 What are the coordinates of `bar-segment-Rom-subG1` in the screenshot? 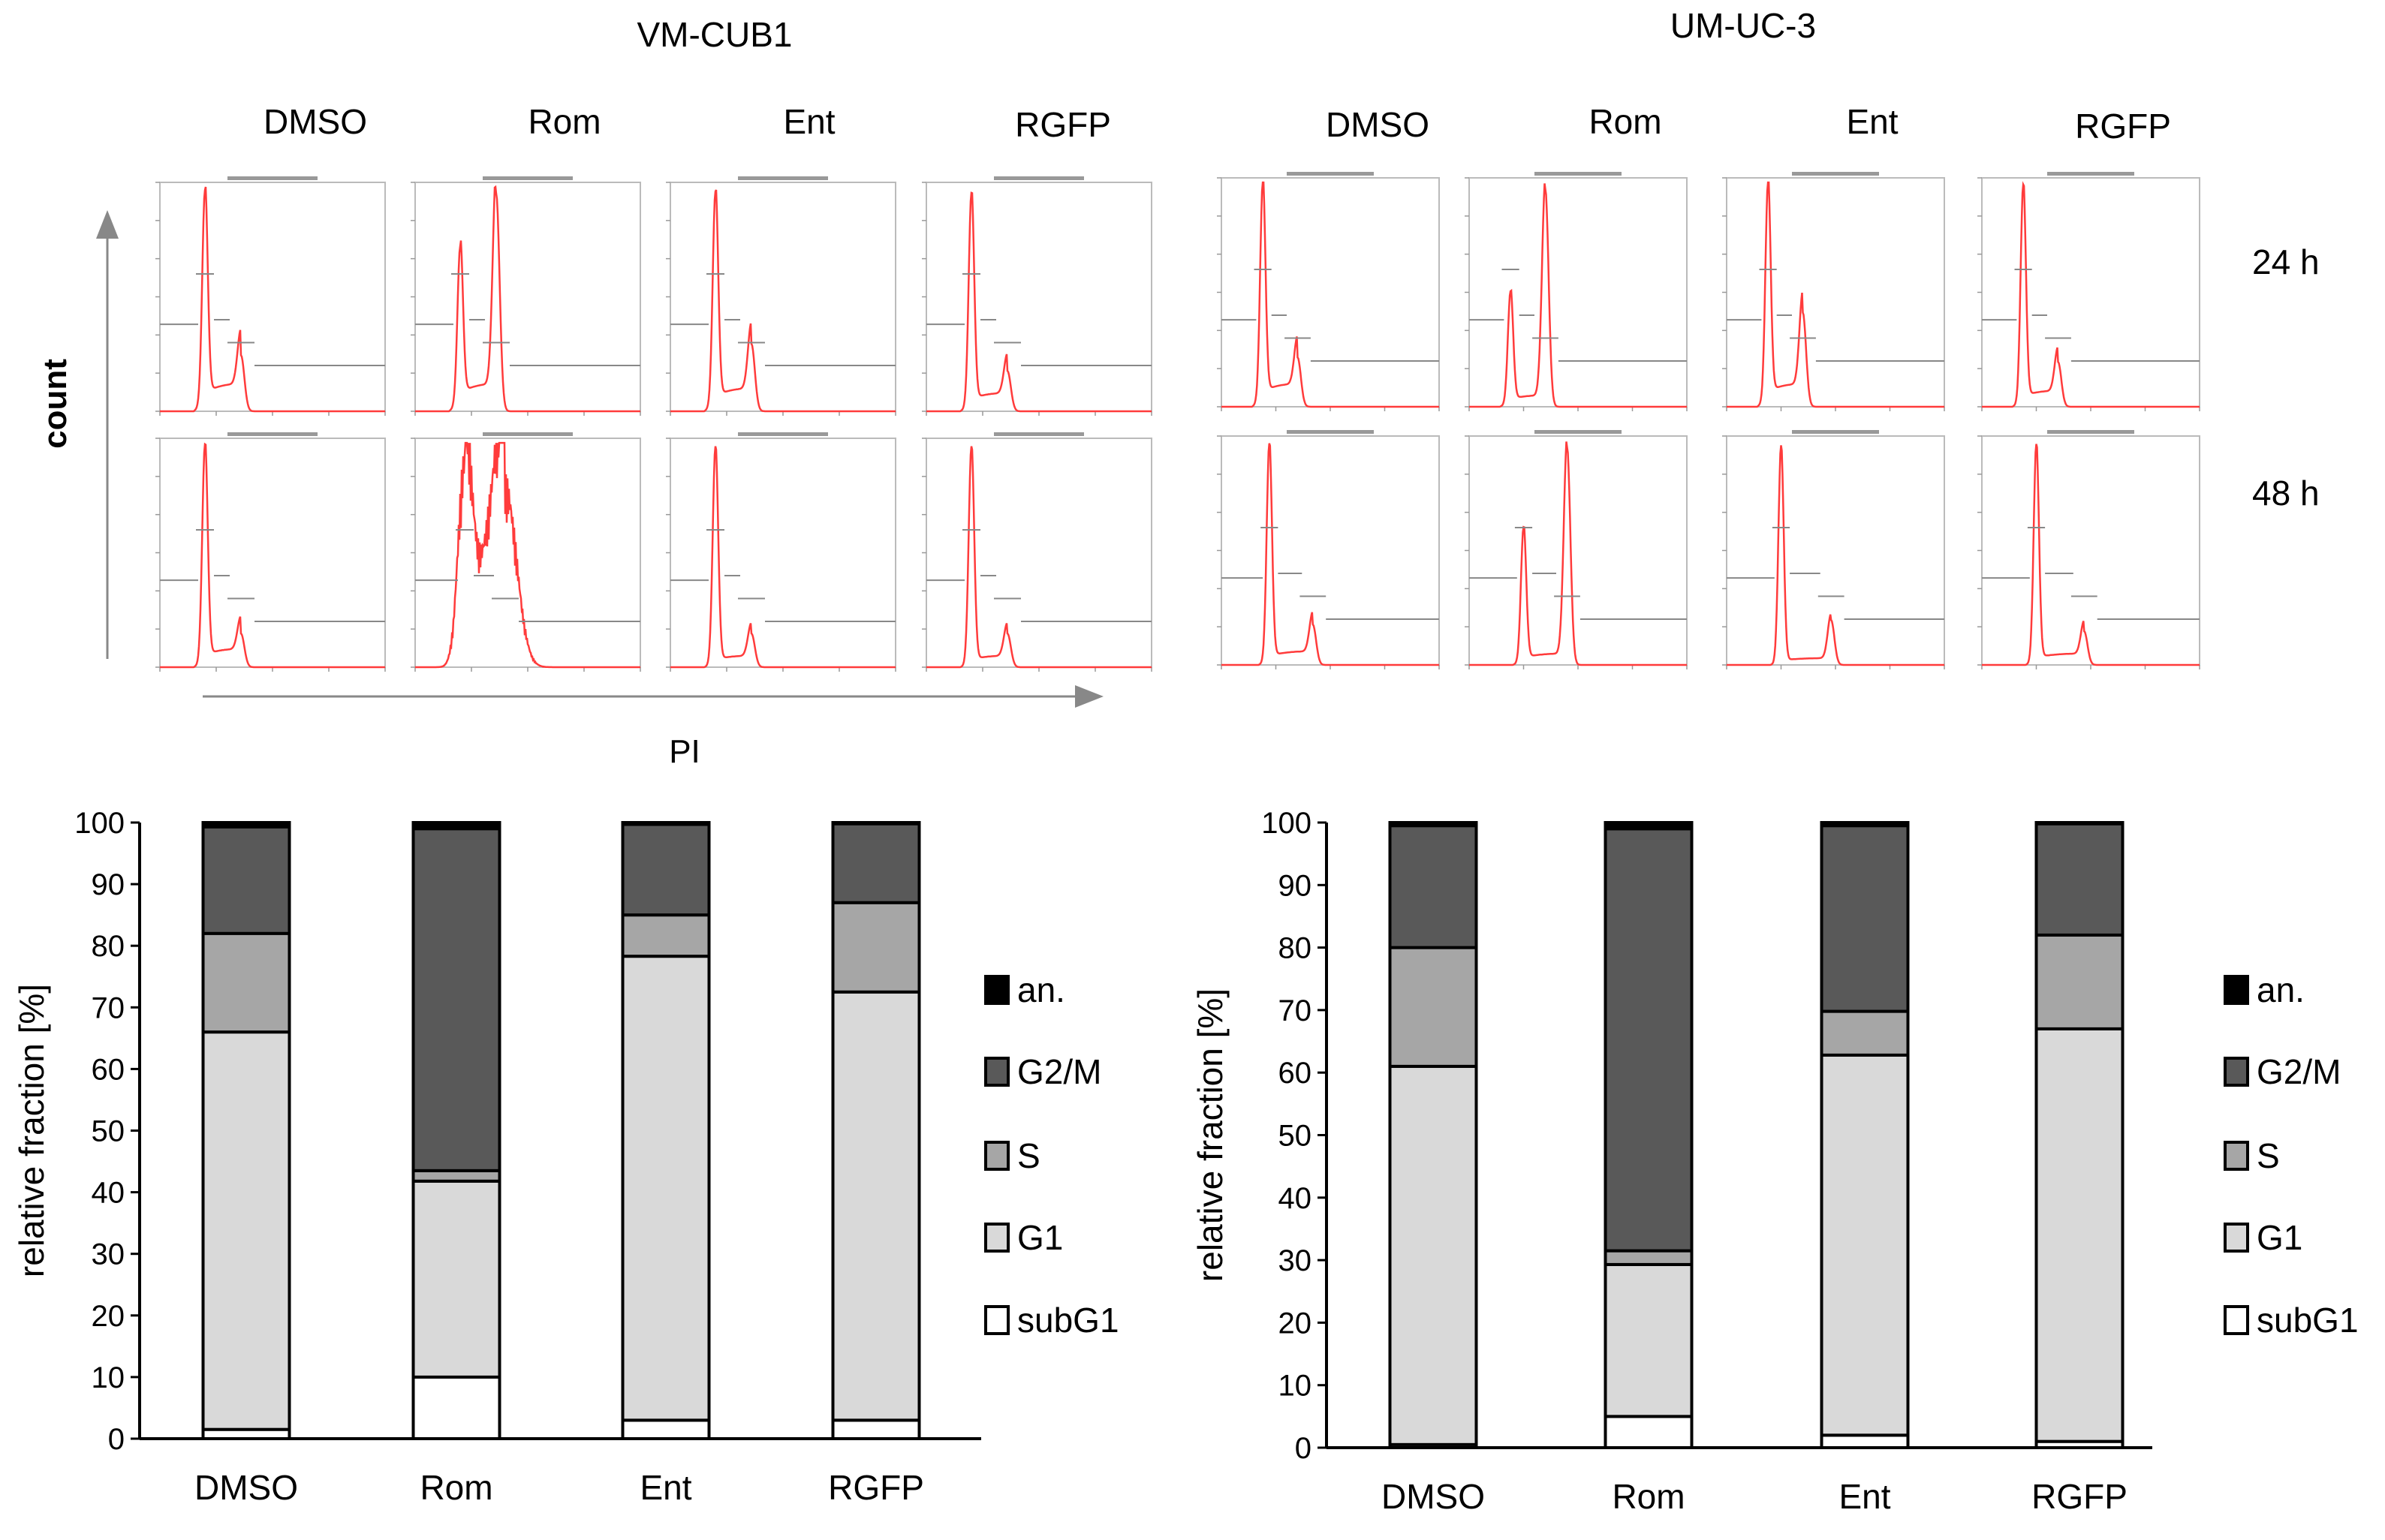 It's located at (456, 1408).